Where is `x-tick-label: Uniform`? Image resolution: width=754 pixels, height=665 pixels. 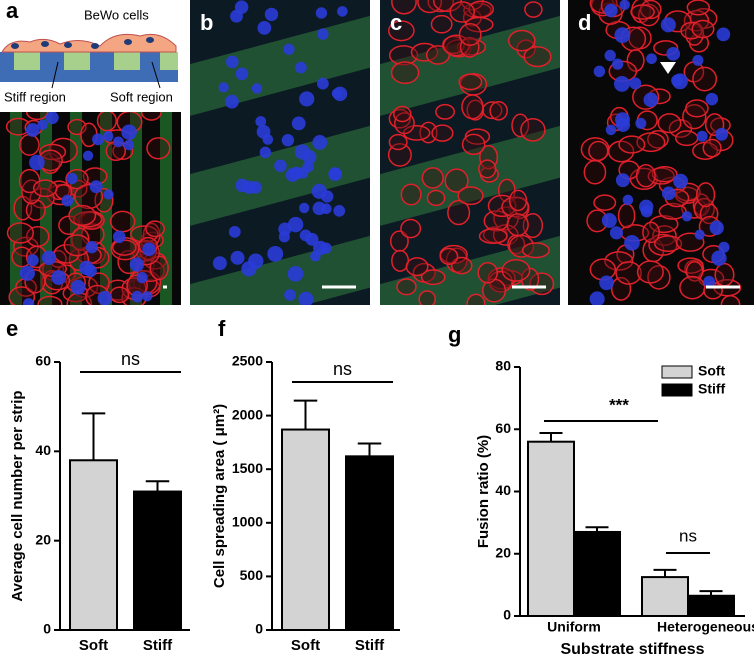 x-tick-label: Uniform is located at coordinates (574, 627).